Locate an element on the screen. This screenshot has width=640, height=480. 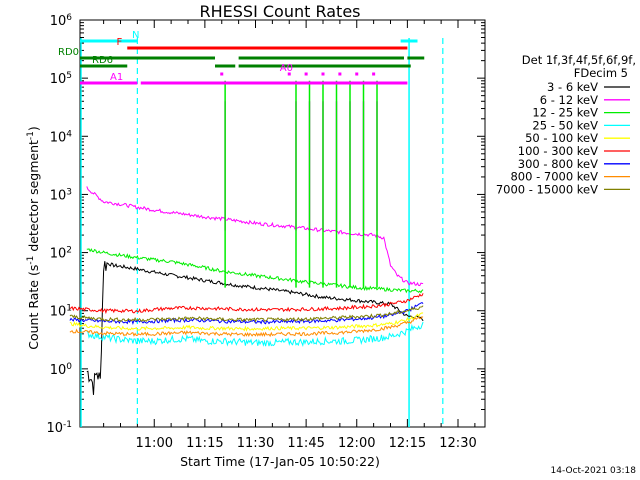
y-tick-label: 106 is located at coordinates (61, 21).